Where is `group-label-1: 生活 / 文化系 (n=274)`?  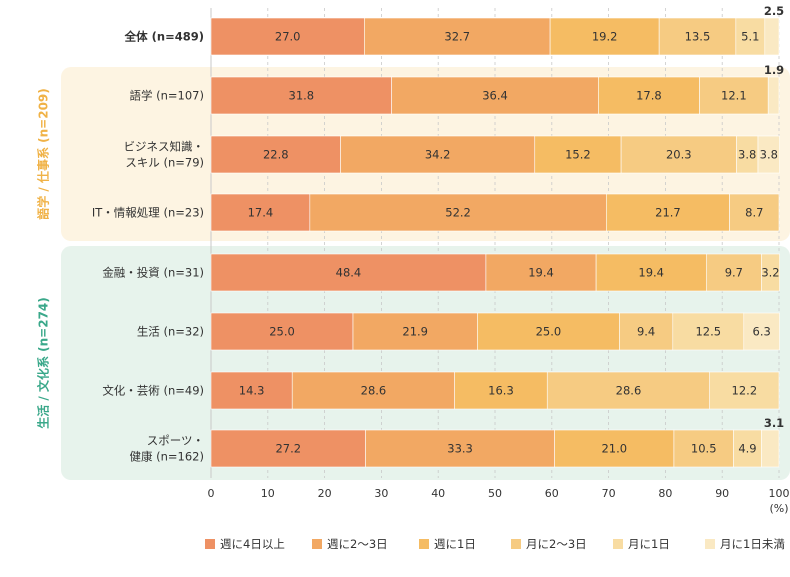
group-label-1: 生活 / 文化系 (n=274) is located at coordinates (43, 363).